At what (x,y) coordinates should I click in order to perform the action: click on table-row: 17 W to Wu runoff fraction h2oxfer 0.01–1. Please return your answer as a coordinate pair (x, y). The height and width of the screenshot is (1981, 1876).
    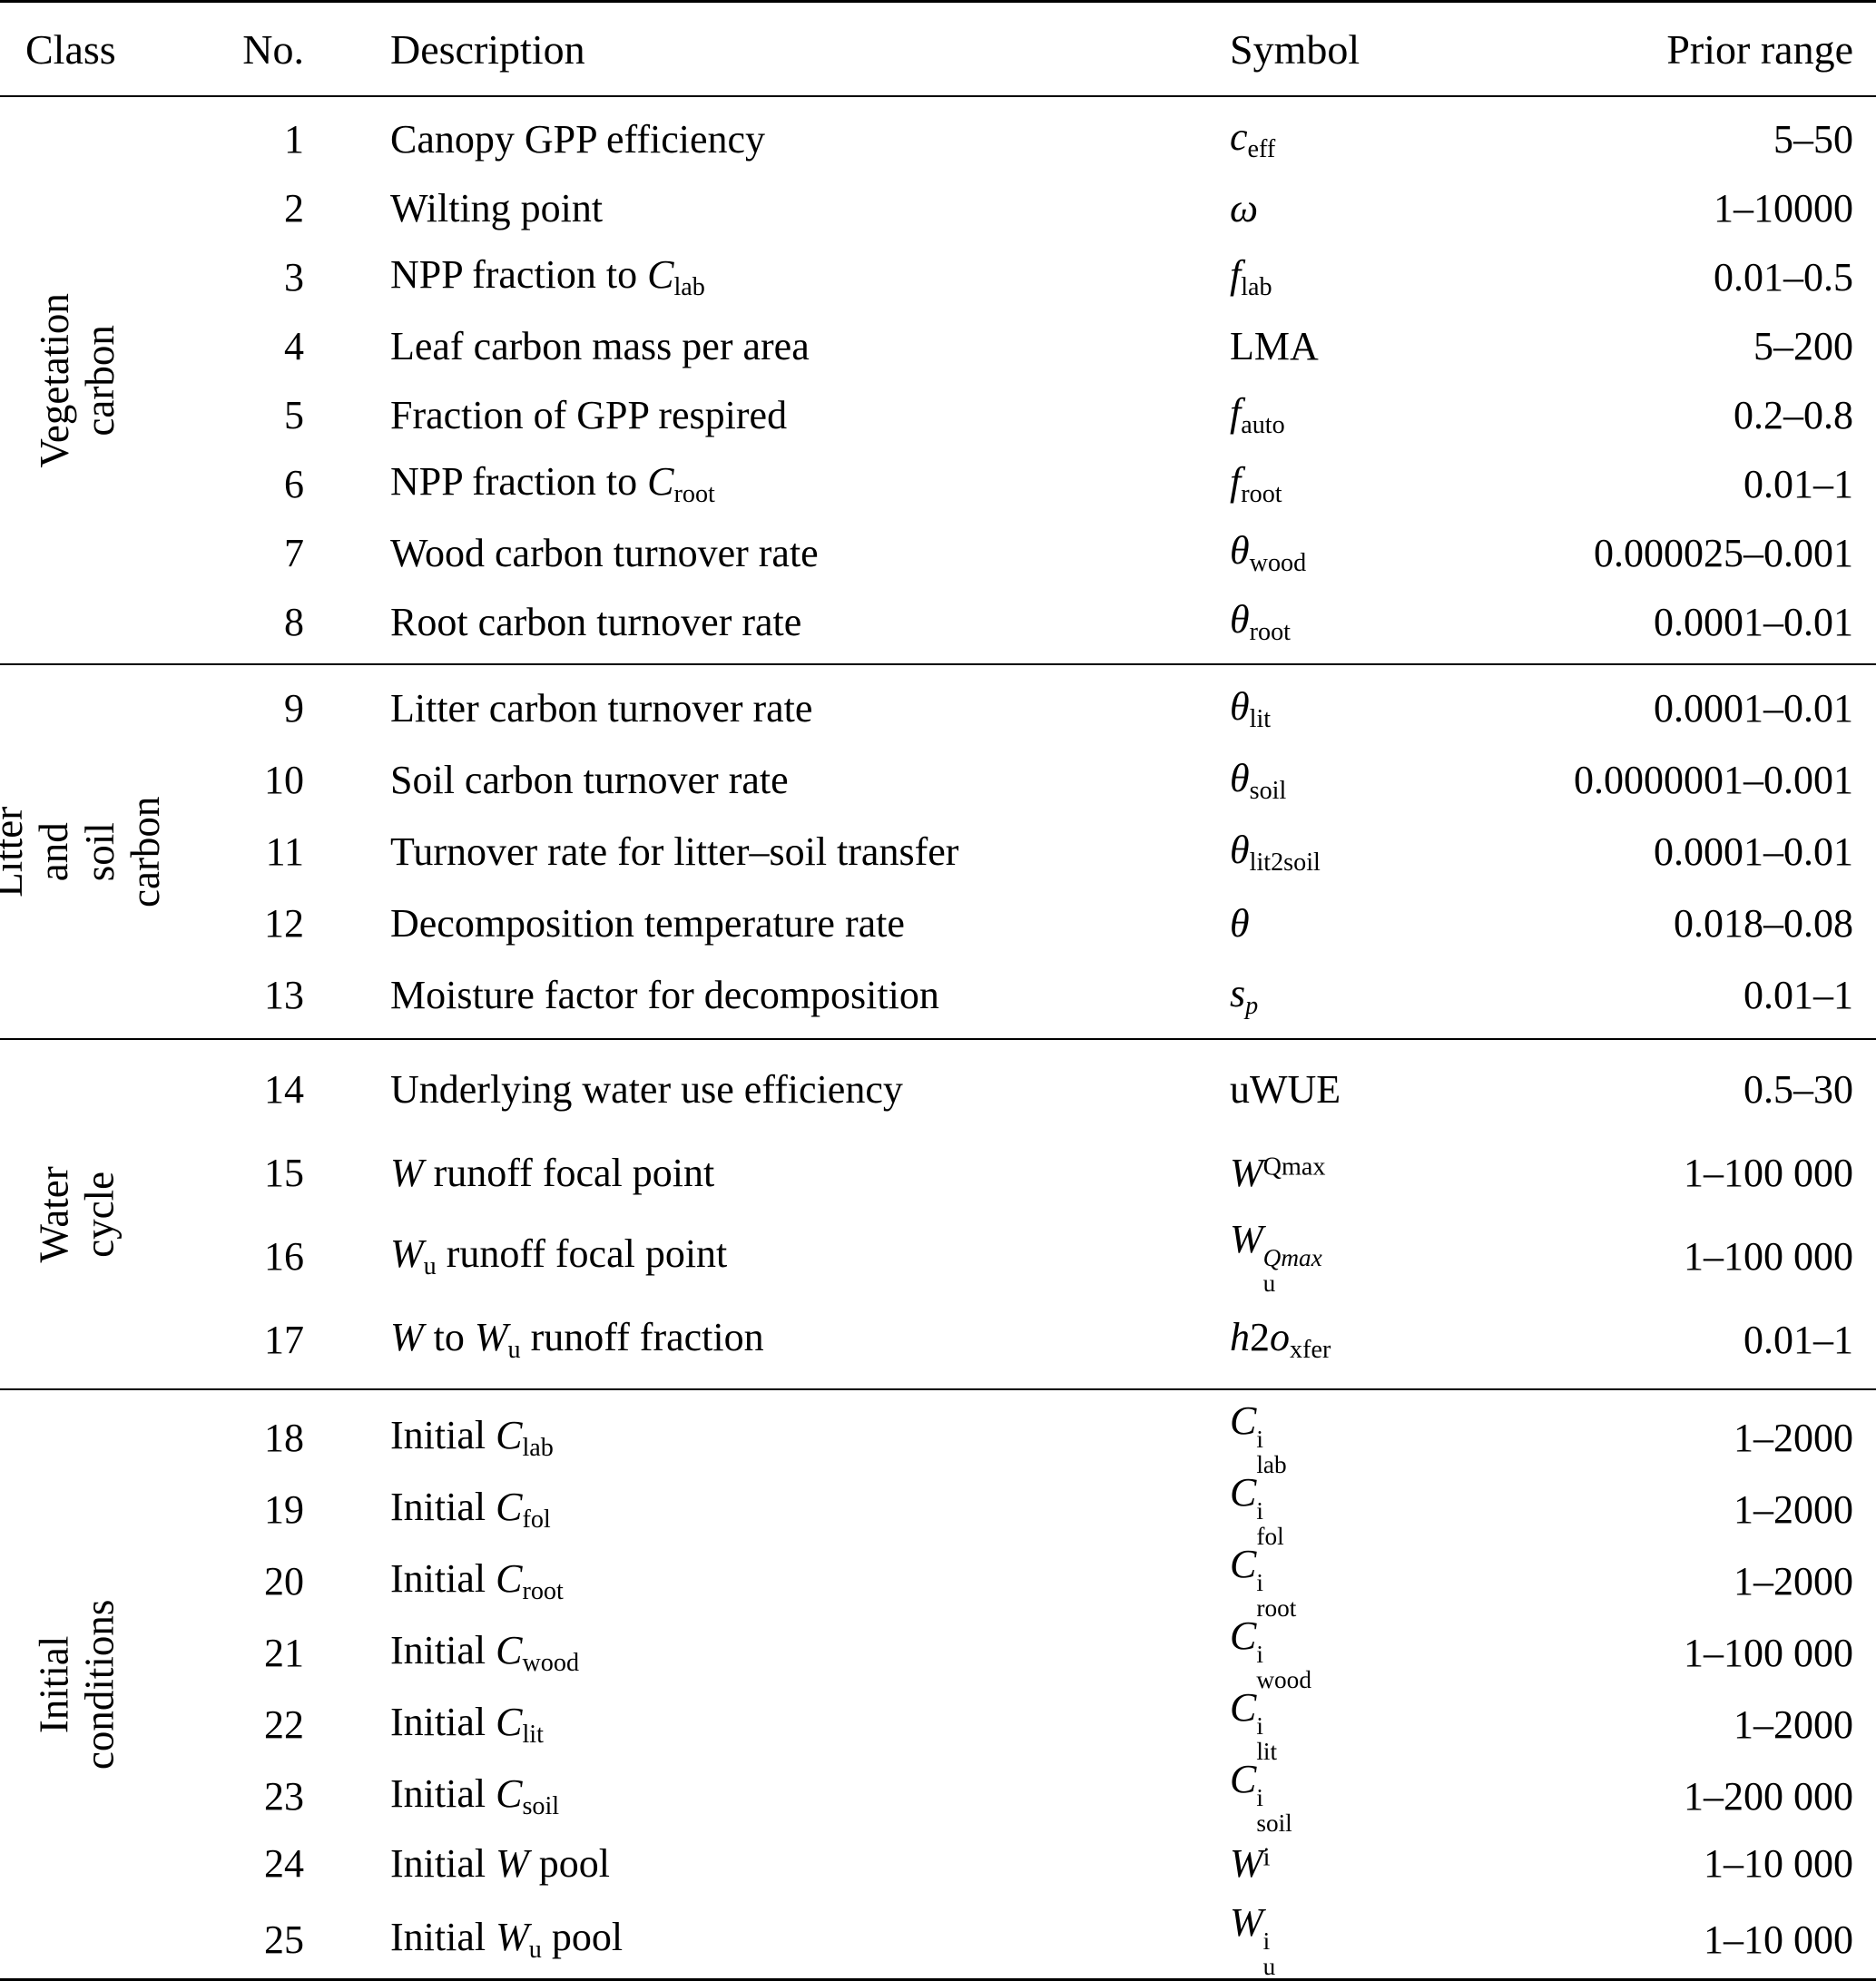
    Looking at the image, I should click on (1015, 1339).